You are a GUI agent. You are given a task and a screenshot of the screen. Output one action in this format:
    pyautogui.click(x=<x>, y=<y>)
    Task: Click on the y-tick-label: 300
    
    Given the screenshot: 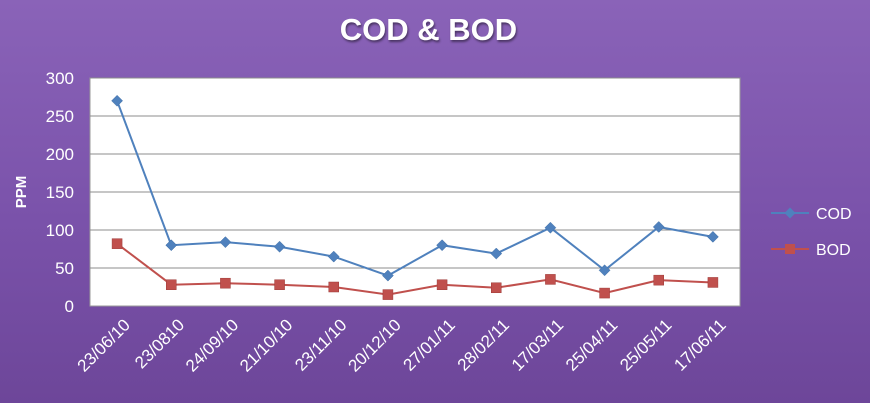 What is the action you would take?
    pyautogui.click(x=60, y=78)
    